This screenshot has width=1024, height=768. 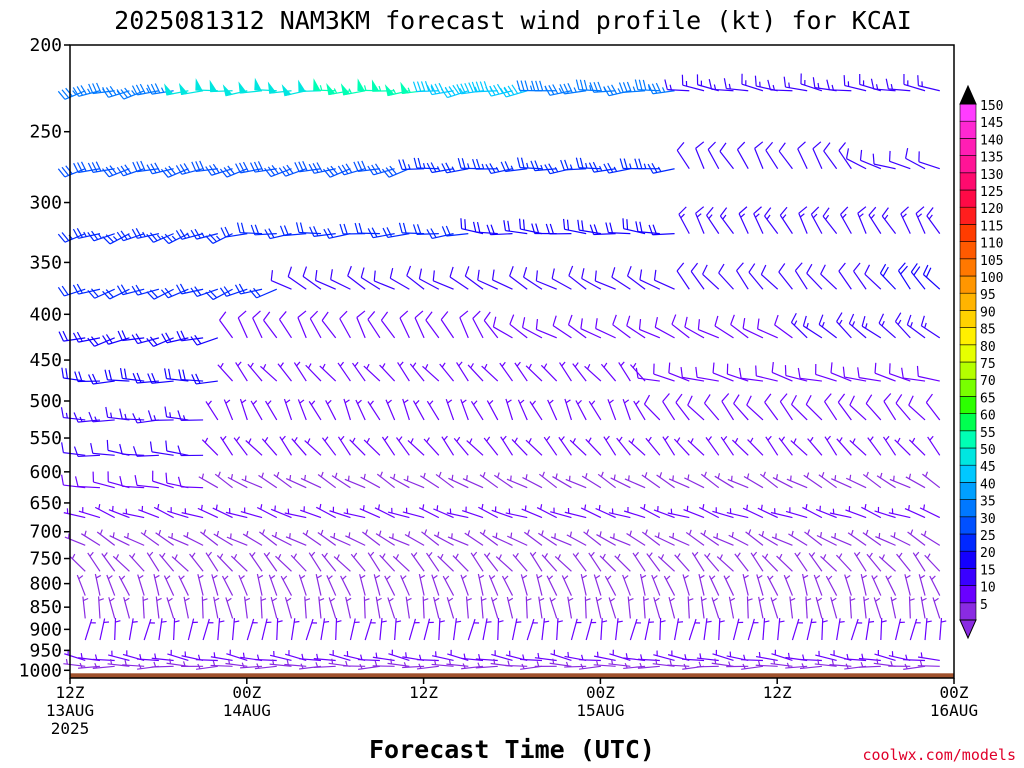 What do you see at coordinates (375, 85) in the screenshot?
I see `barb-flag` at bounding box center [375, 85].